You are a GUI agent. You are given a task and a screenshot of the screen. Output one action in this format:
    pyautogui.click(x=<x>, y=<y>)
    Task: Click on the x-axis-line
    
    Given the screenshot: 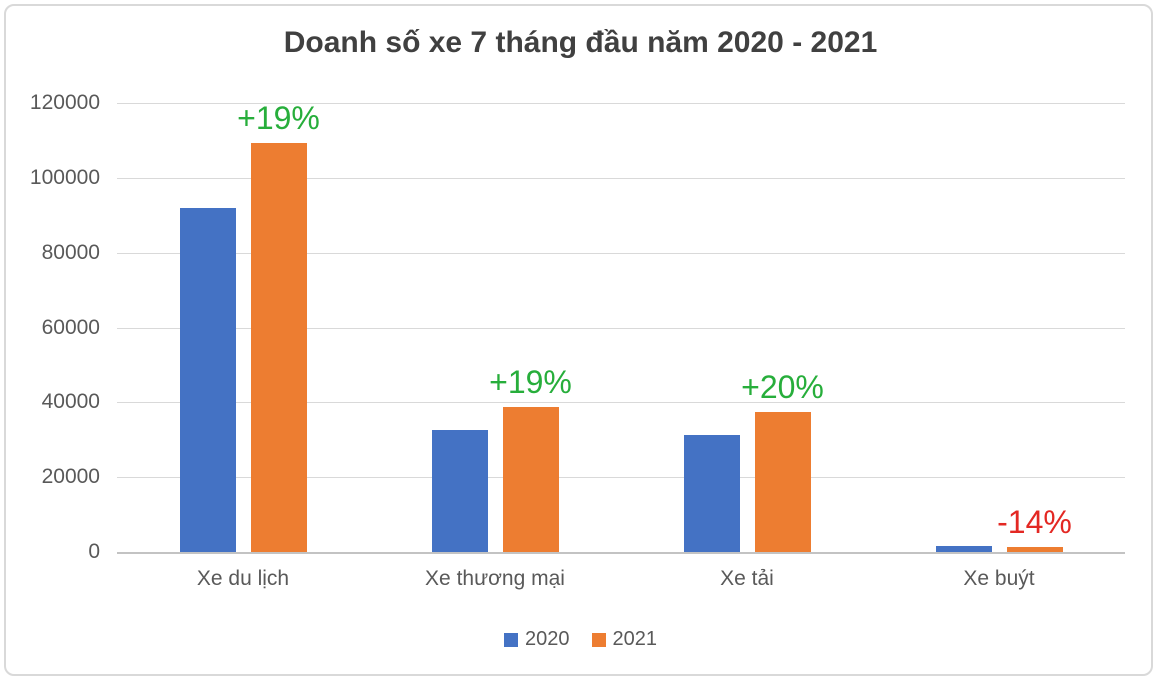 What is the action you would take?
    pyautogui.click(x=621, y=553)
    